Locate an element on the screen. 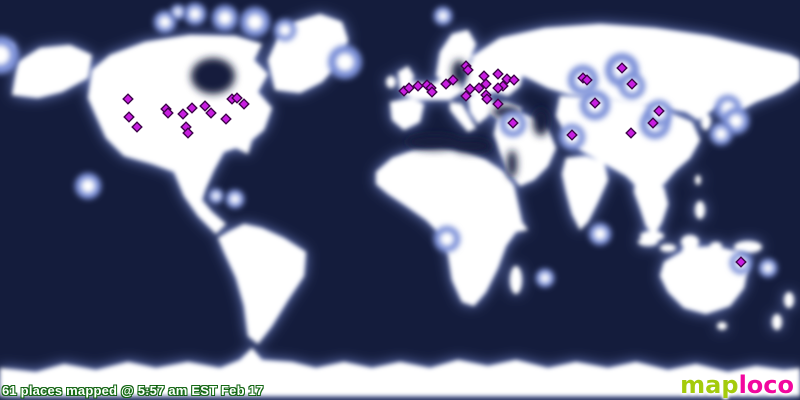 The image size is (800, 400). status-text: 61 places mapped @ 5:57 am EST Feb 17 is located at coordinates (133, 390).